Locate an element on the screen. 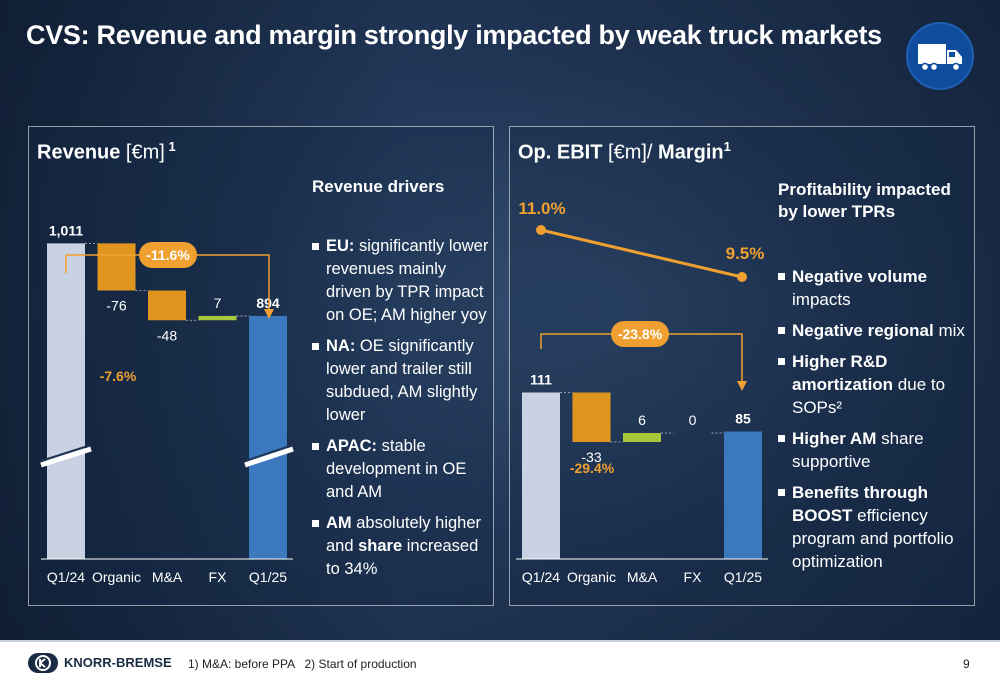 This screenshot has width=1000, height=687. footer is located at coordinates (500, 663).